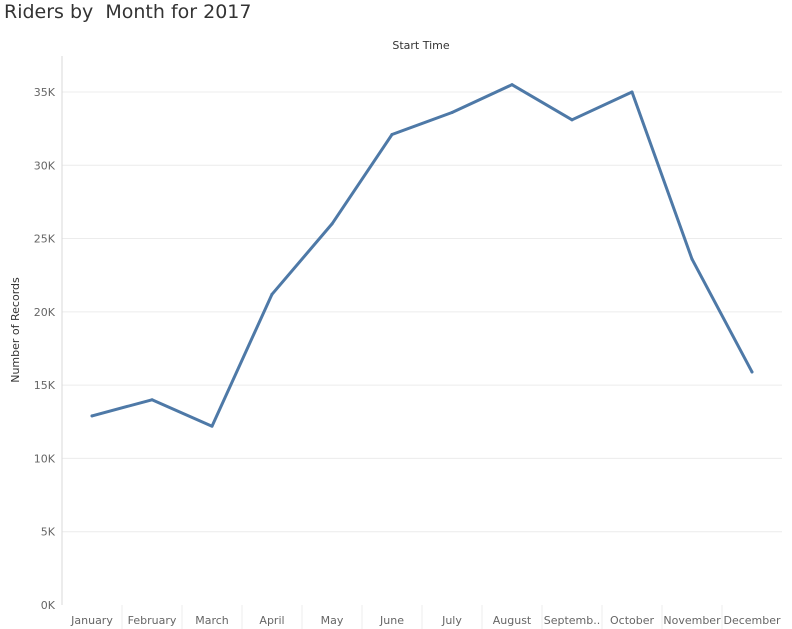  Describe the element at coordinates (391, 620) in the screenshot. I see `x-tick-label: June` at that location.